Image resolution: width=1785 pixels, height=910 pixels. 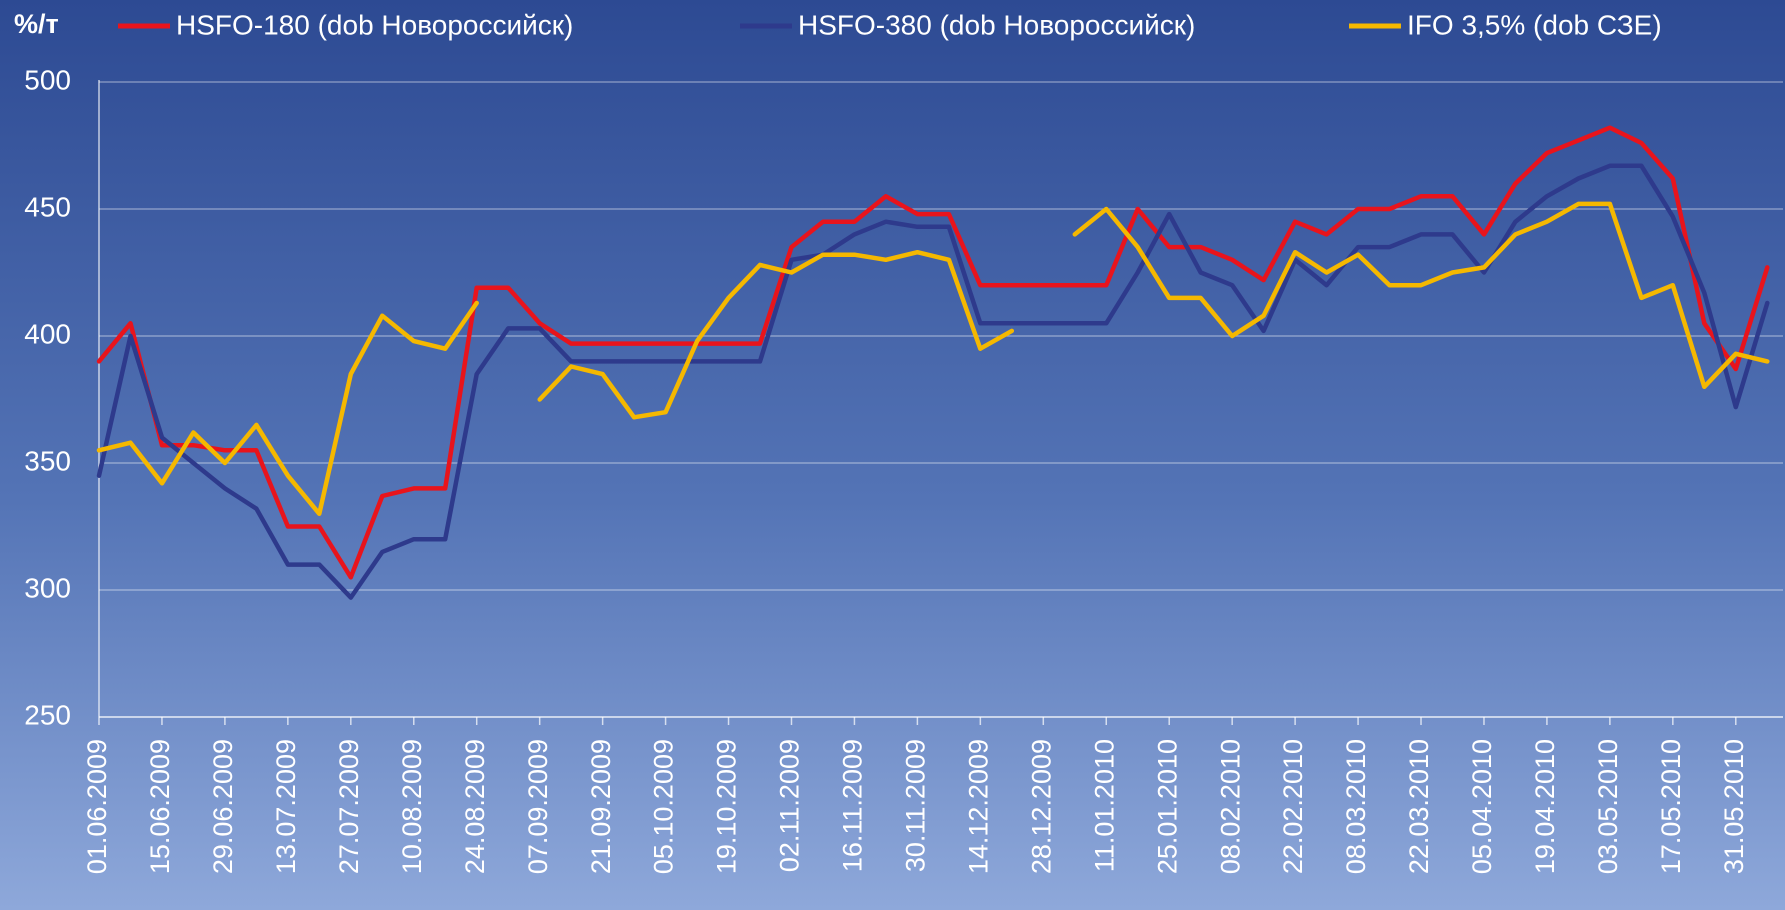 What do you see at coordinates (349, 806) in the screenshot?
I see `x-tick-label: 27.07.2009` at bounding box center [349, 806].